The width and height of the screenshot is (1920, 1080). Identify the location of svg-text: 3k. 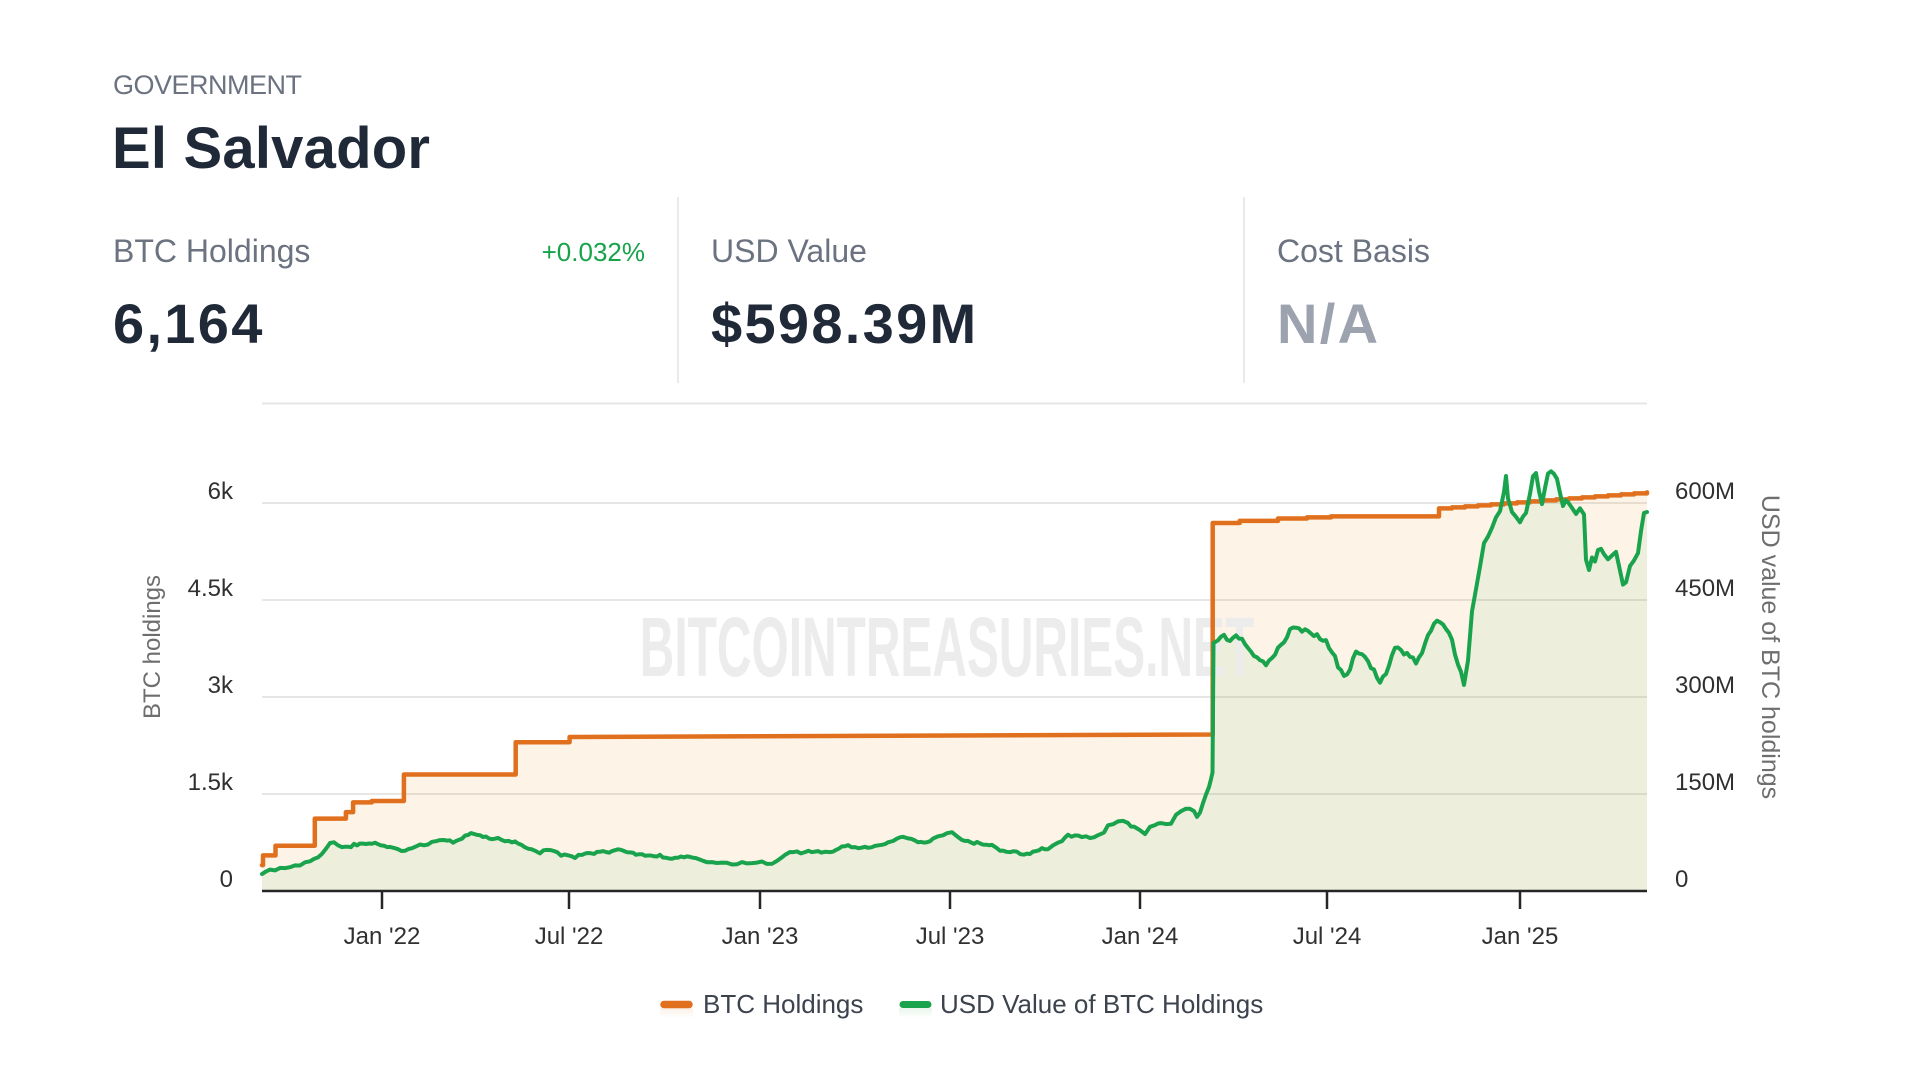
(221, 685).